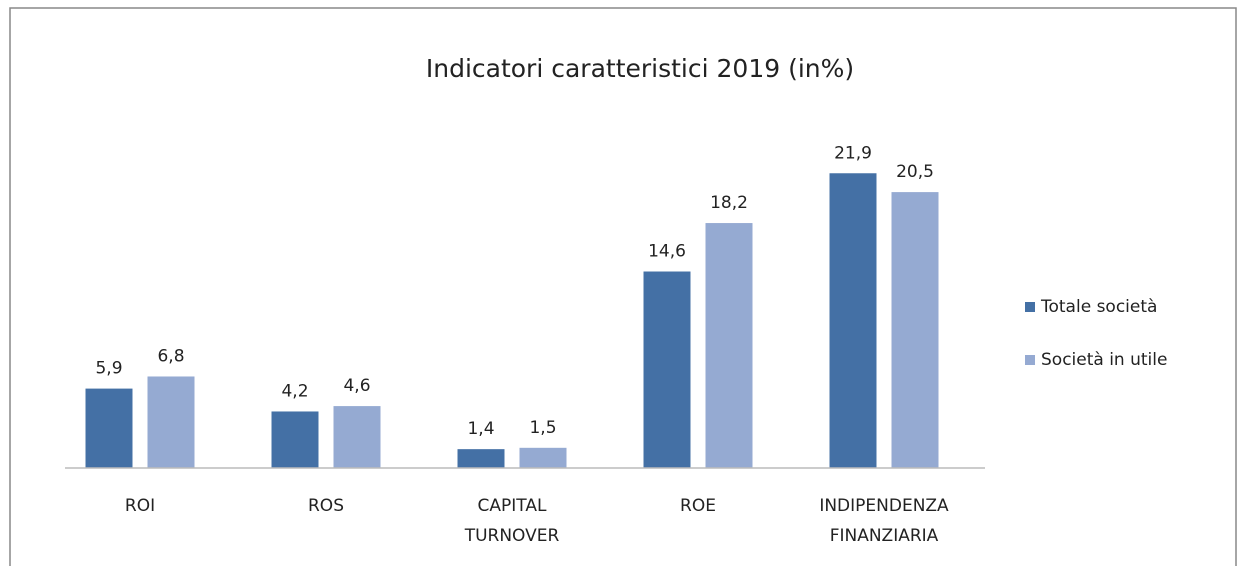 The image size is (1244, 566). I want to click on x-tick-label: ROE, so click(698, 506).